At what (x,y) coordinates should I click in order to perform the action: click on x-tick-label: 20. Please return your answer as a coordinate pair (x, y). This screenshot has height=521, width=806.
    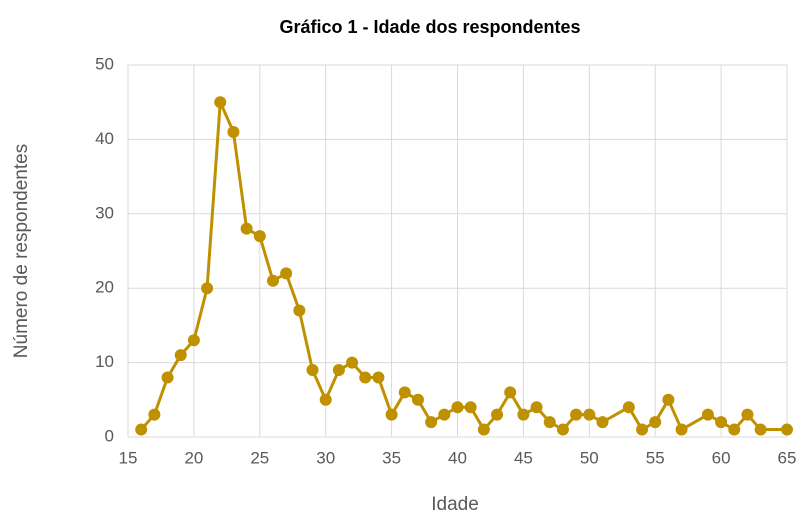
    Looking at the image, I should click on (193, 457).